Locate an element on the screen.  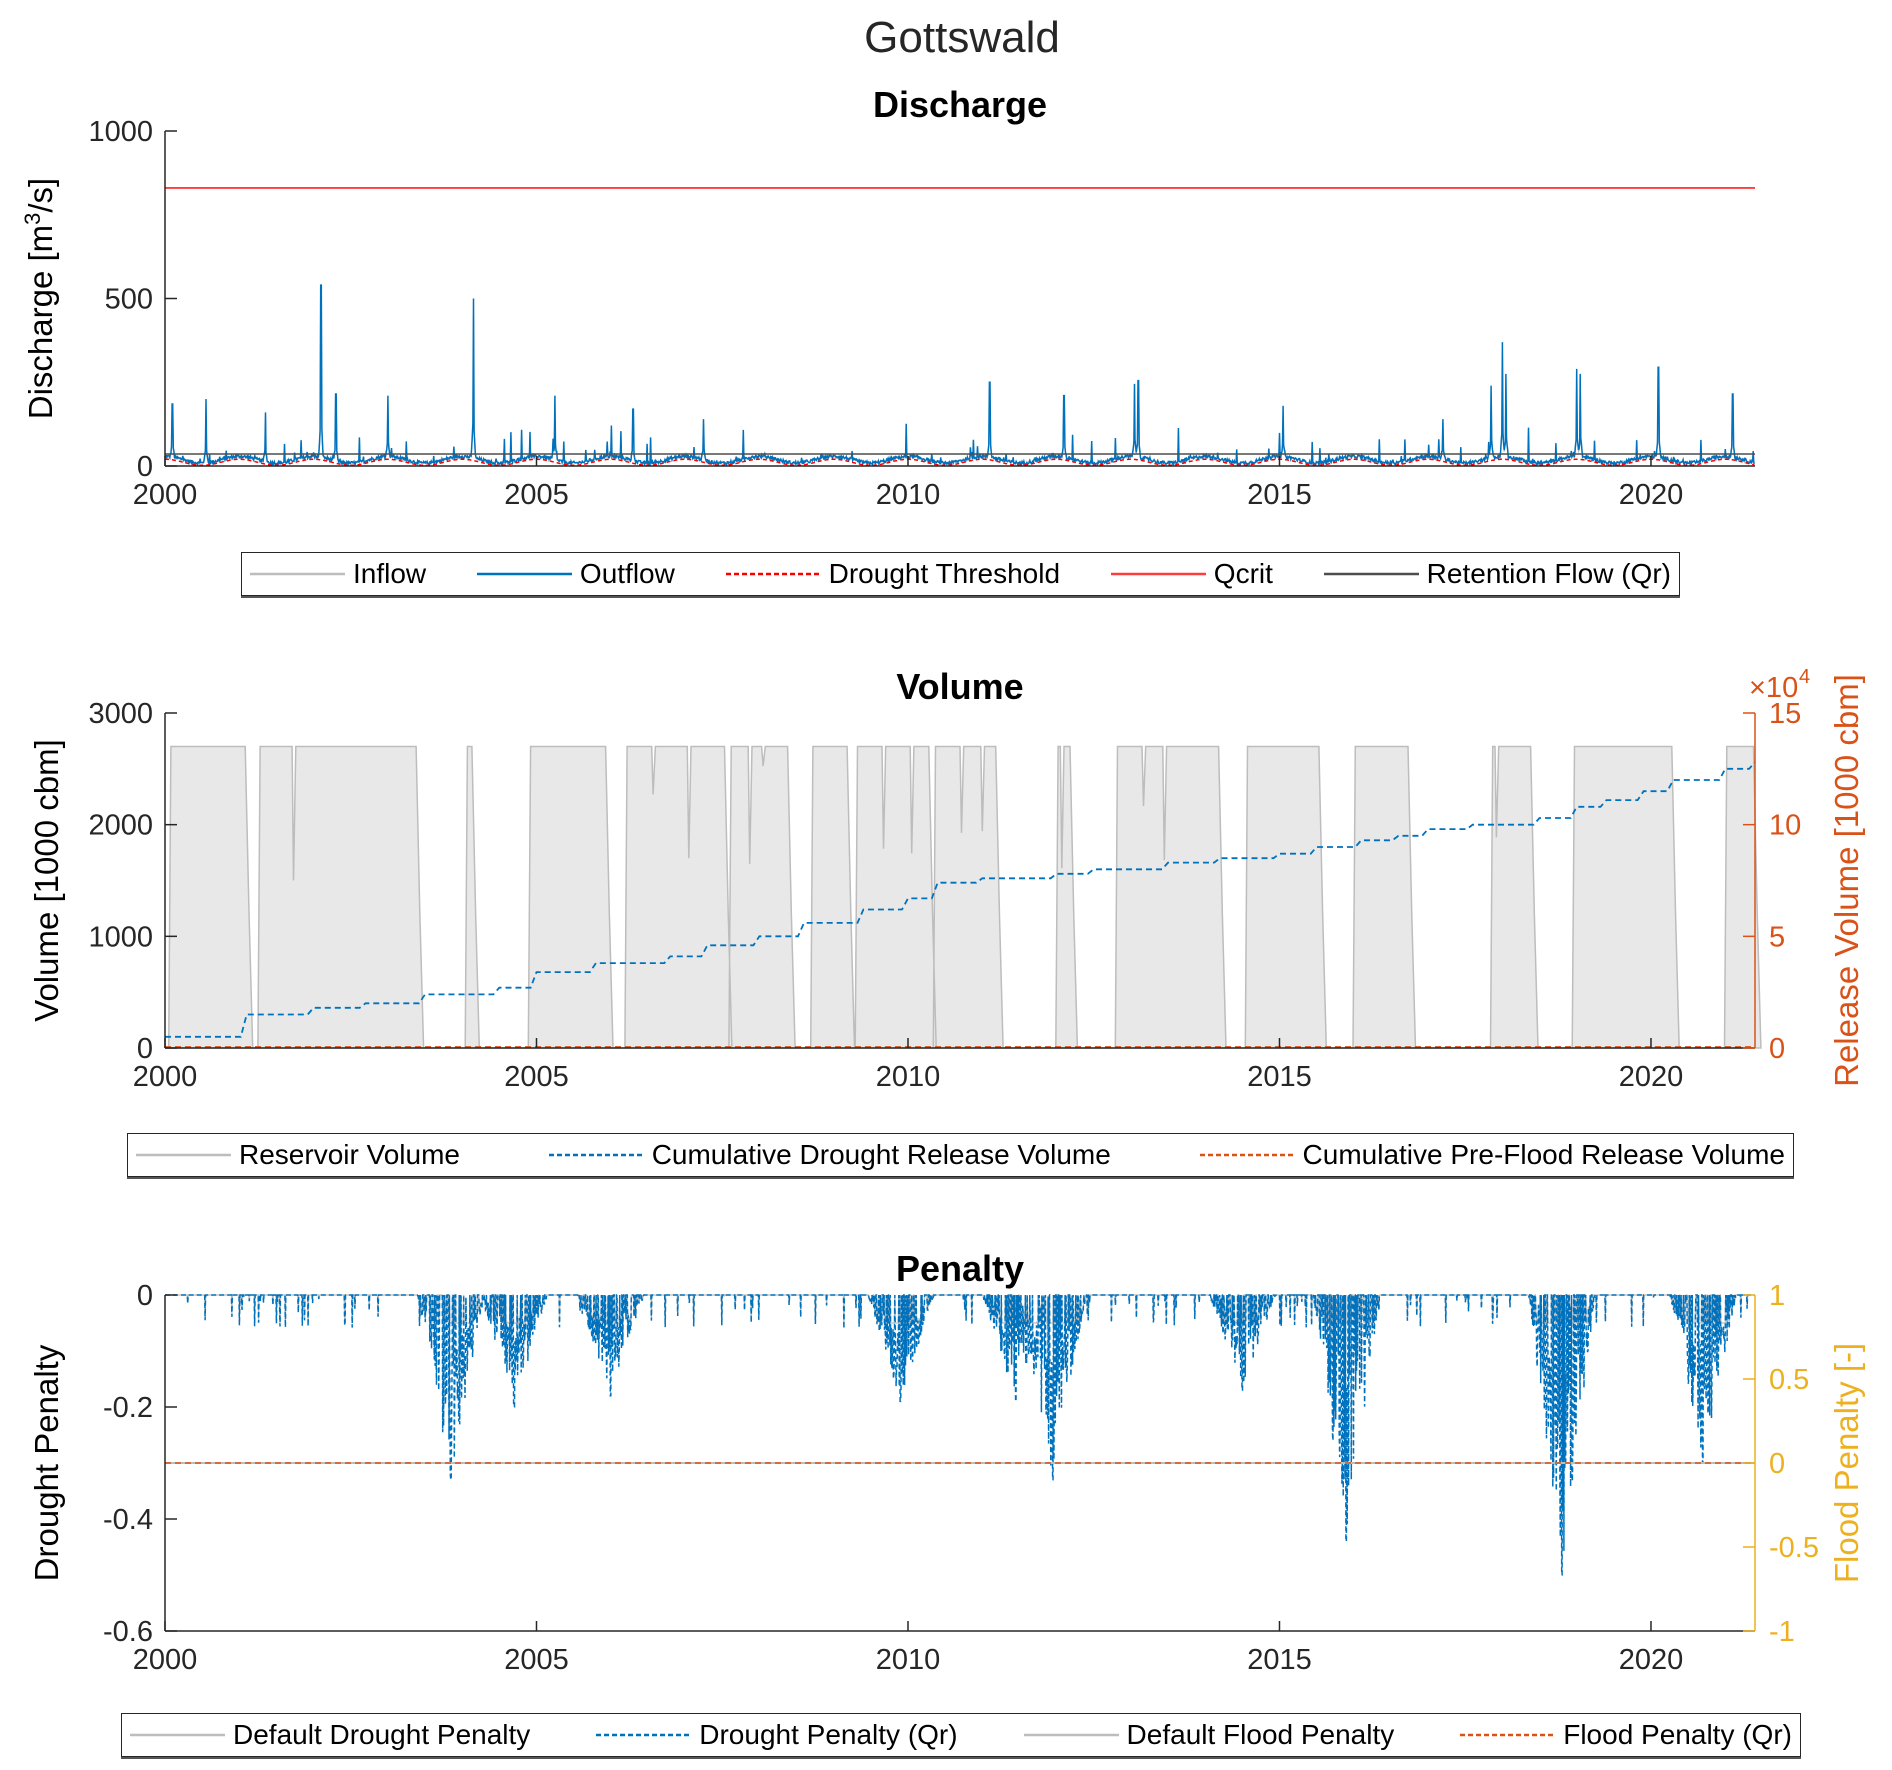
legend-item: Cumulative Pre-Flood Release Volume is located at coordinates (1492, 1155).